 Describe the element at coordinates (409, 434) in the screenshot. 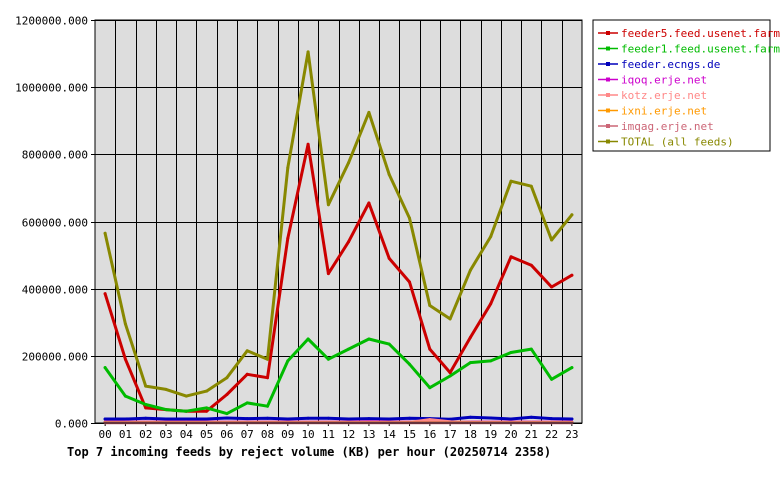

I see `x-tick-label: 15` at that location.